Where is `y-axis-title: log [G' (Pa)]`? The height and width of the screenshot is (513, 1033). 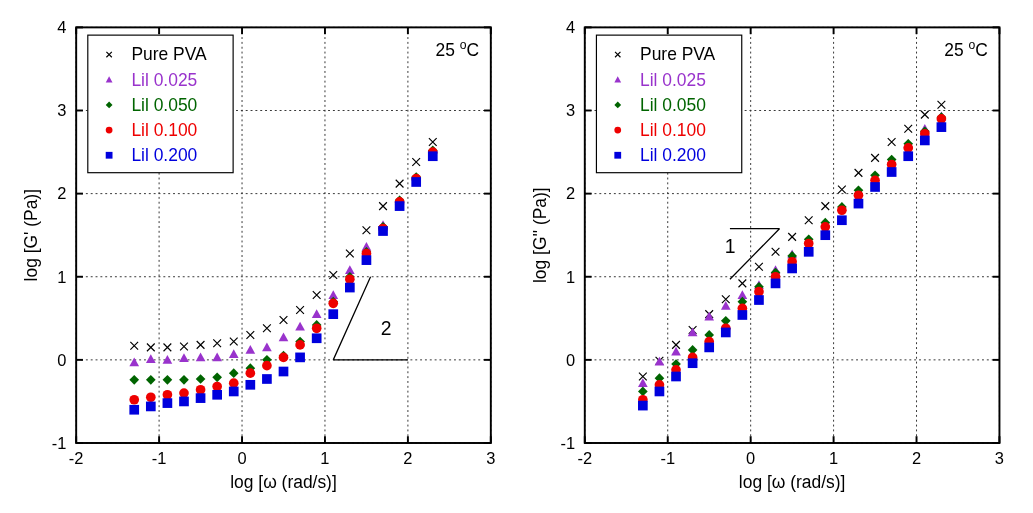 y-axis-title: log [G' (Pa)] is located at coordinates (31, 235).